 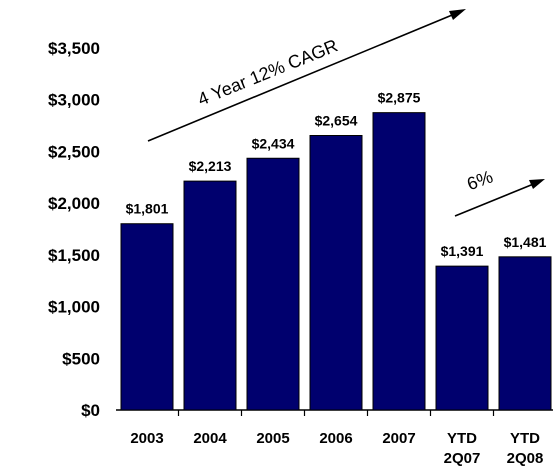 I want to click on x-tick-label: 2Q08, so click(x=525, y=458).